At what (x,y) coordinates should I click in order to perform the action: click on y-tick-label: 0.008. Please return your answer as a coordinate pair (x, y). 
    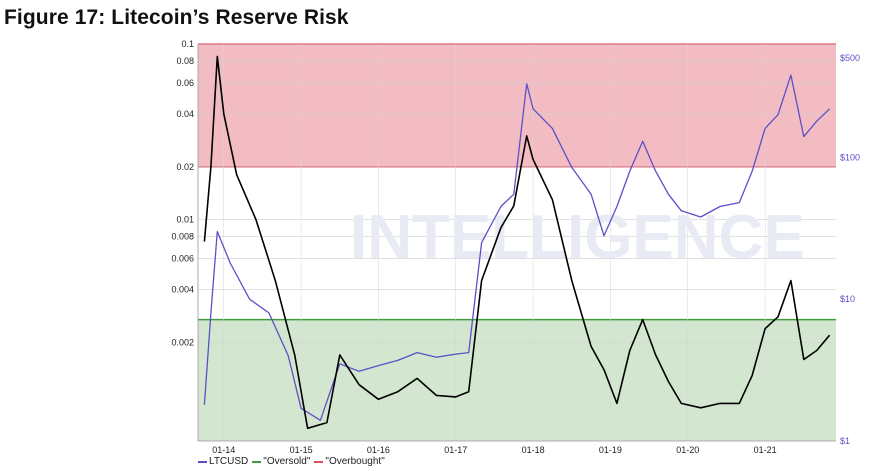
    Looking at the image, I should click on (182, 237).